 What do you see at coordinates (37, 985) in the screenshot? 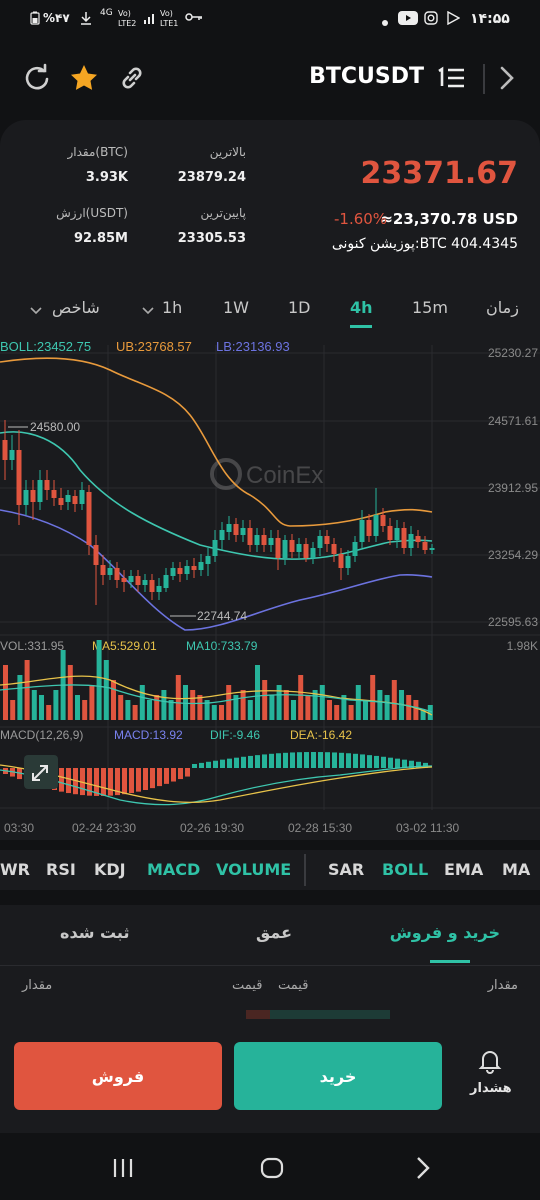
I see `amount-col-left: مقدار` at bounding box center [37, 985].